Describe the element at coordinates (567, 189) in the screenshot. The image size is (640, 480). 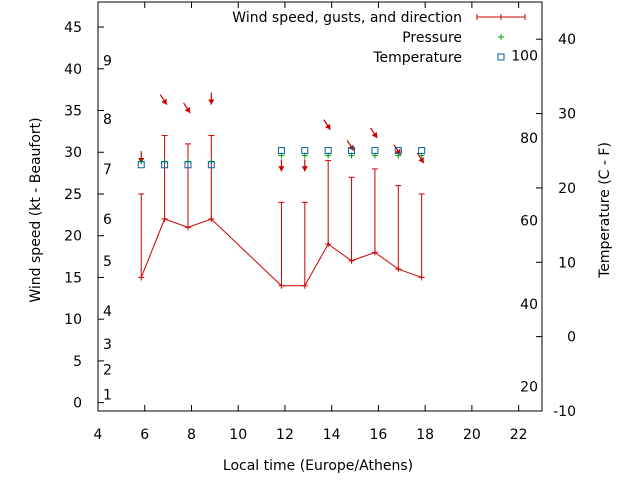
I see `y2-tick-label: 20` at that location.